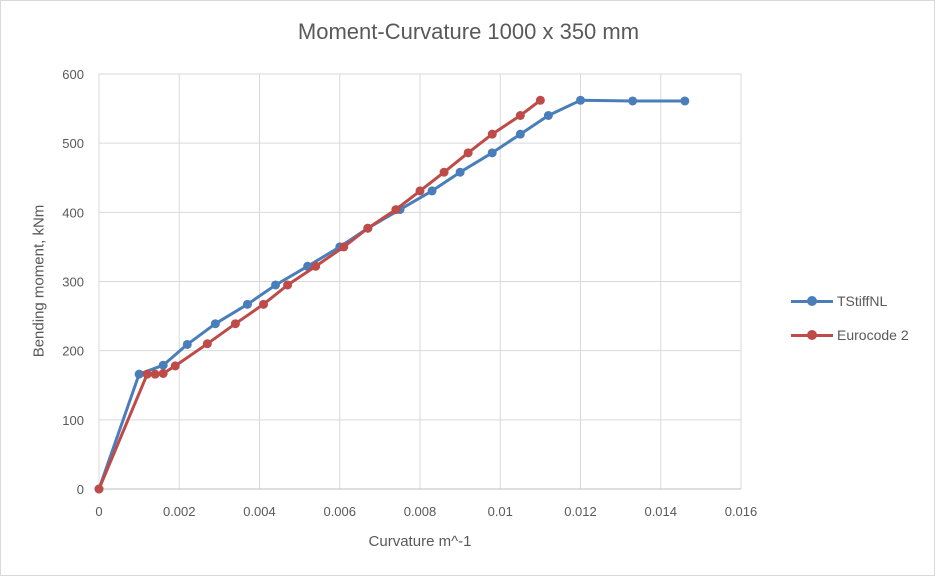 This screenshot has height=577, width=935. I want to click on legend-label-eurocode-2: Eurocode 2, so click(873, 335).